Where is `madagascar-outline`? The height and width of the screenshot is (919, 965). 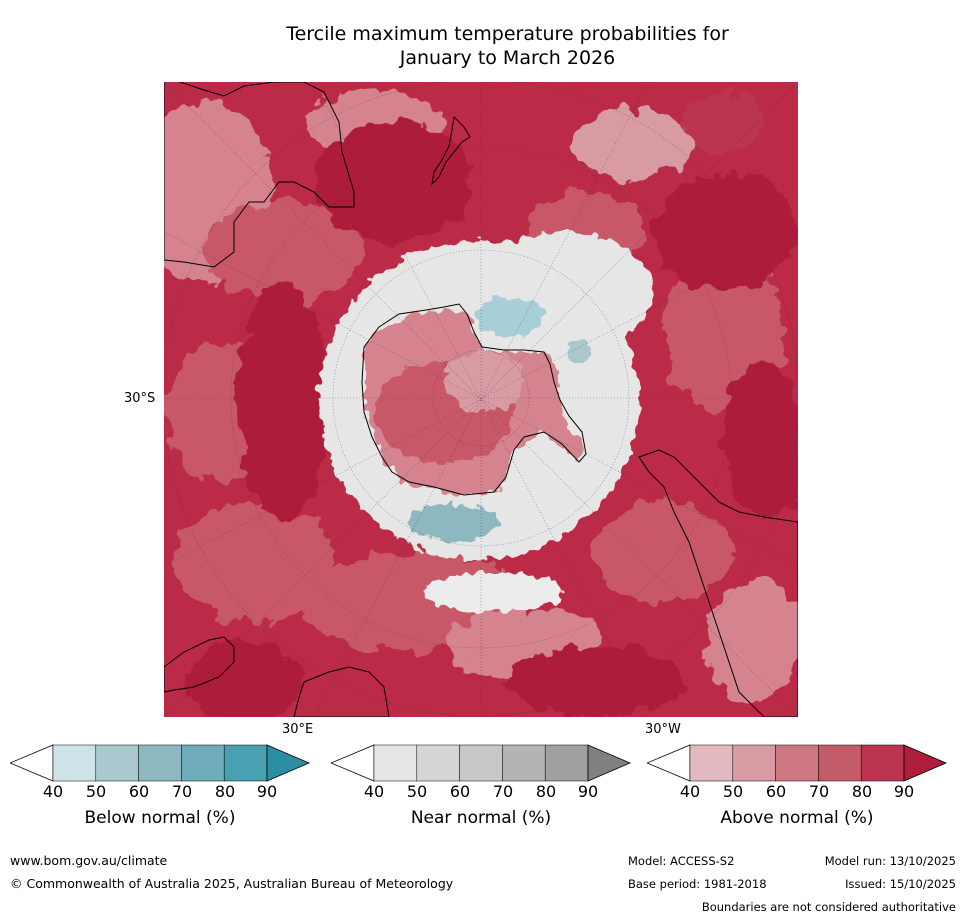
madagascar-outline is located at coordinates (341, 691).